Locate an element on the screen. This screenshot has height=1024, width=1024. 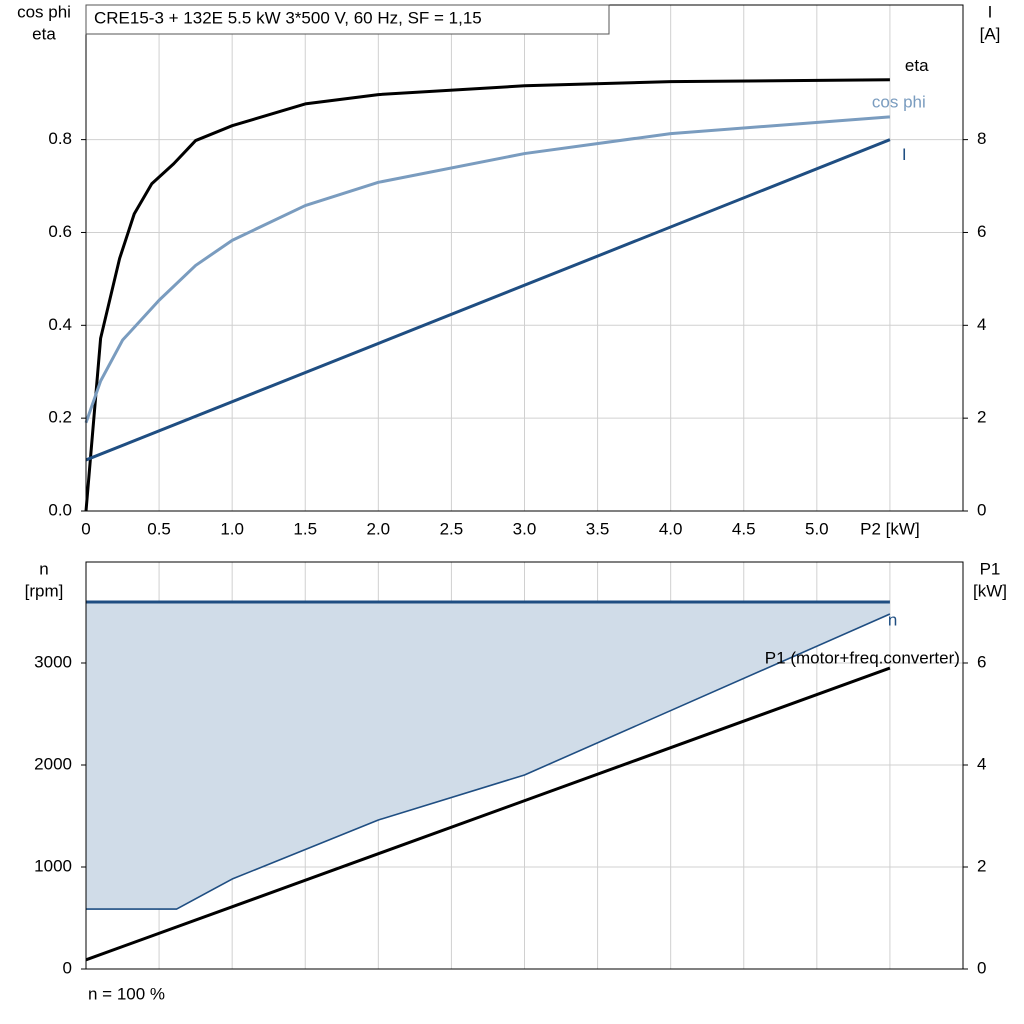
y-tick-label: 0.4 is located at coordinates (60, 324).